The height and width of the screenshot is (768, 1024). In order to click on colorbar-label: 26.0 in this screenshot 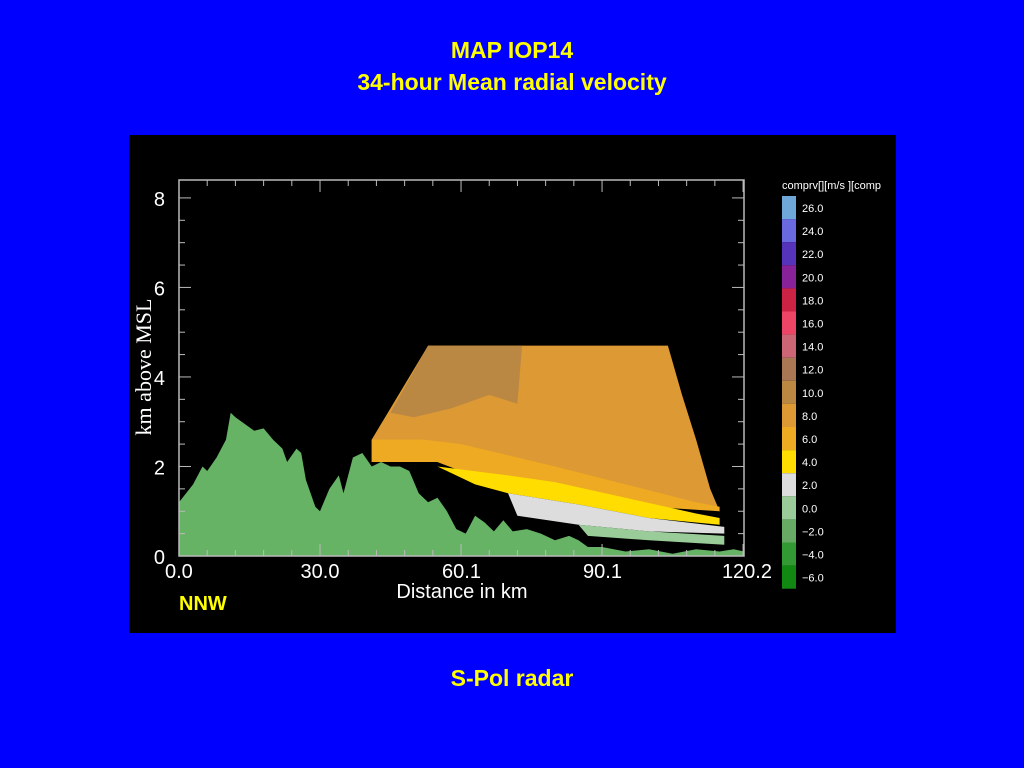, I will do `click(812, 209)`.